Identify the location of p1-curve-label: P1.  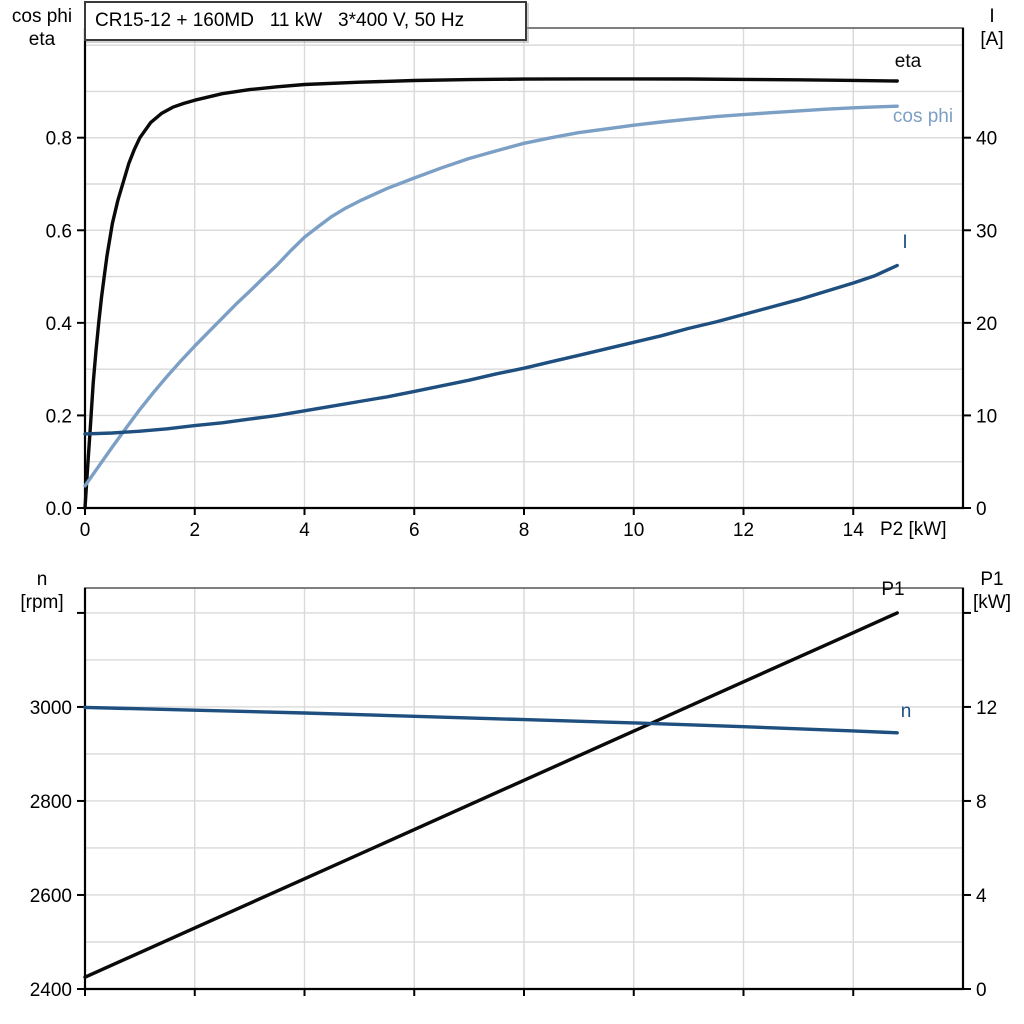
(893, 589).